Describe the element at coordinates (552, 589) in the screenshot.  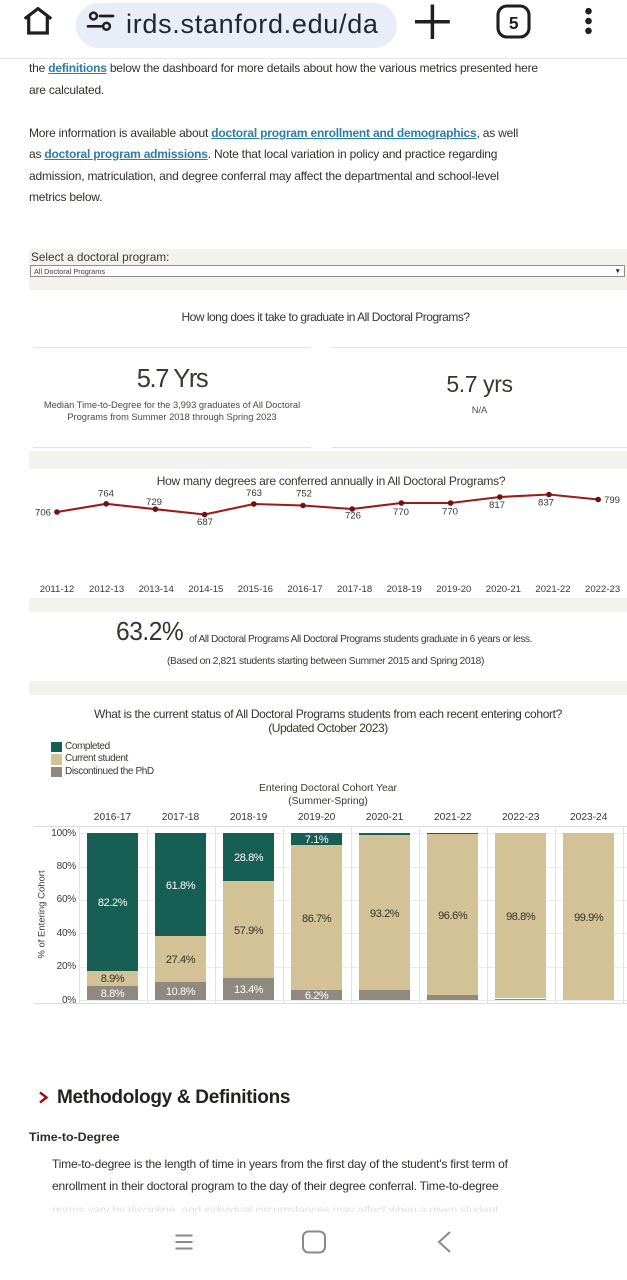
I see `svg-text: 2021-22` at that location.